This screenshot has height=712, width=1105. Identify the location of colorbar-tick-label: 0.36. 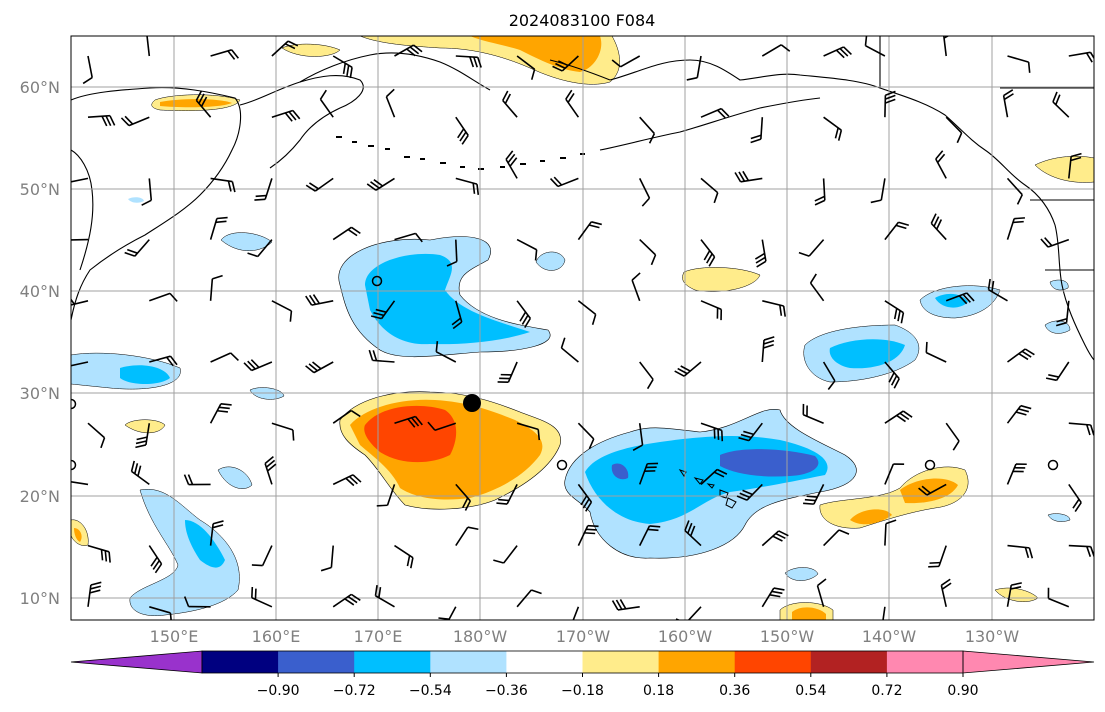
(734, 691).